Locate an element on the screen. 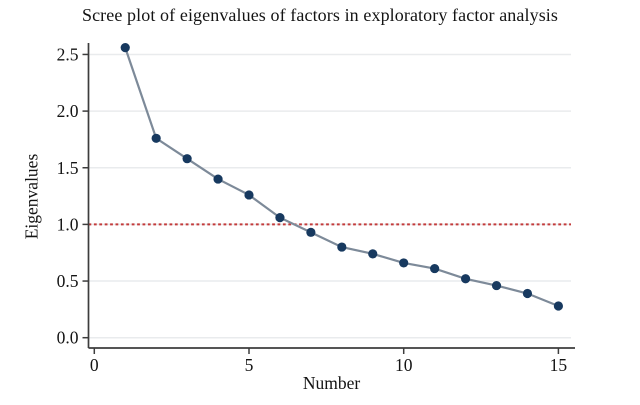 The height and width of the screenshot is (405, 640). x-tick-label: 5 is located at coordinates (249, 365).